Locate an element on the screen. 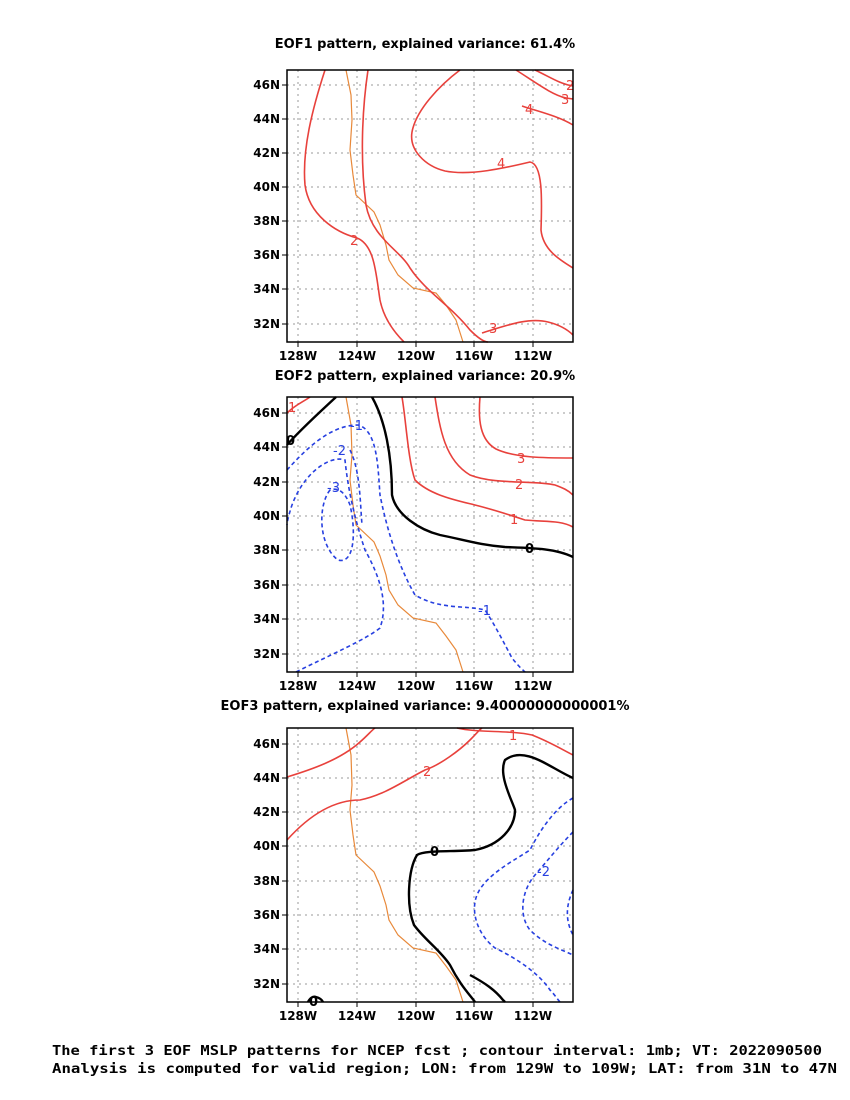  eof1-frame is located at coordinates (430, 206).